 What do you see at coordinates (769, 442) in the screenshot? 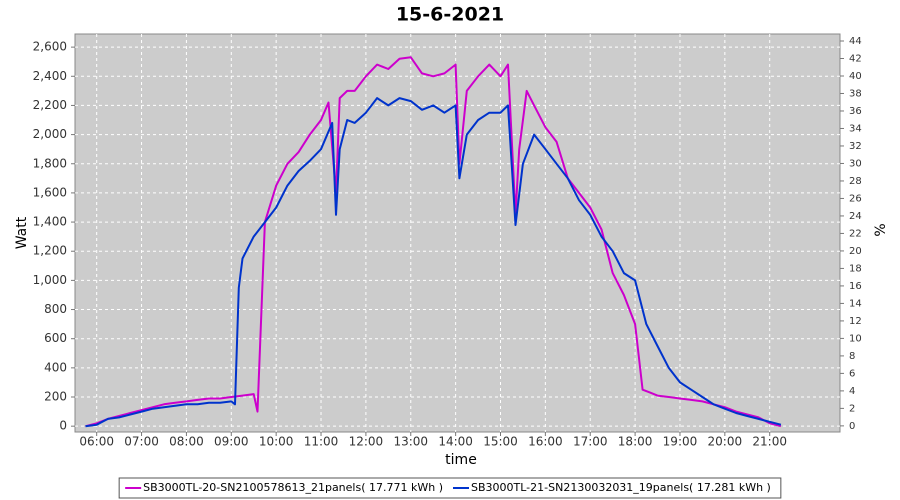
I see `x-tick-label: 21:00` at bounding box center [769, 442].